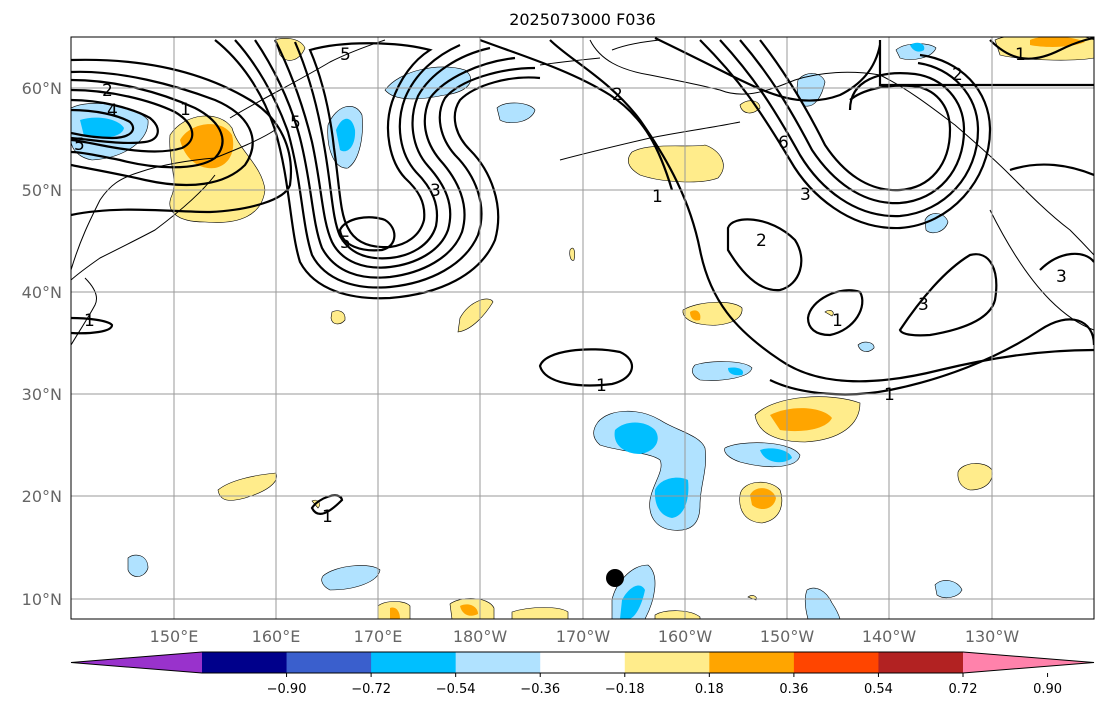  Describe the element at coordinates (480, 636) in the screenshot. I see `lon-label: 180°W` at that location.